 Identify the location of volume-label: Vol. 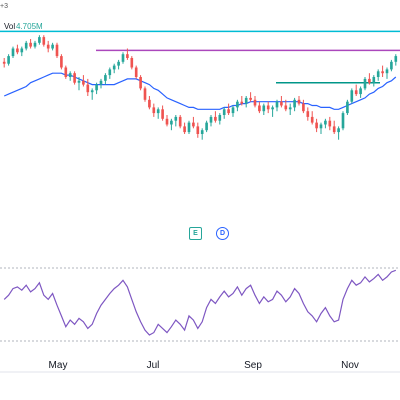
(10, 26).